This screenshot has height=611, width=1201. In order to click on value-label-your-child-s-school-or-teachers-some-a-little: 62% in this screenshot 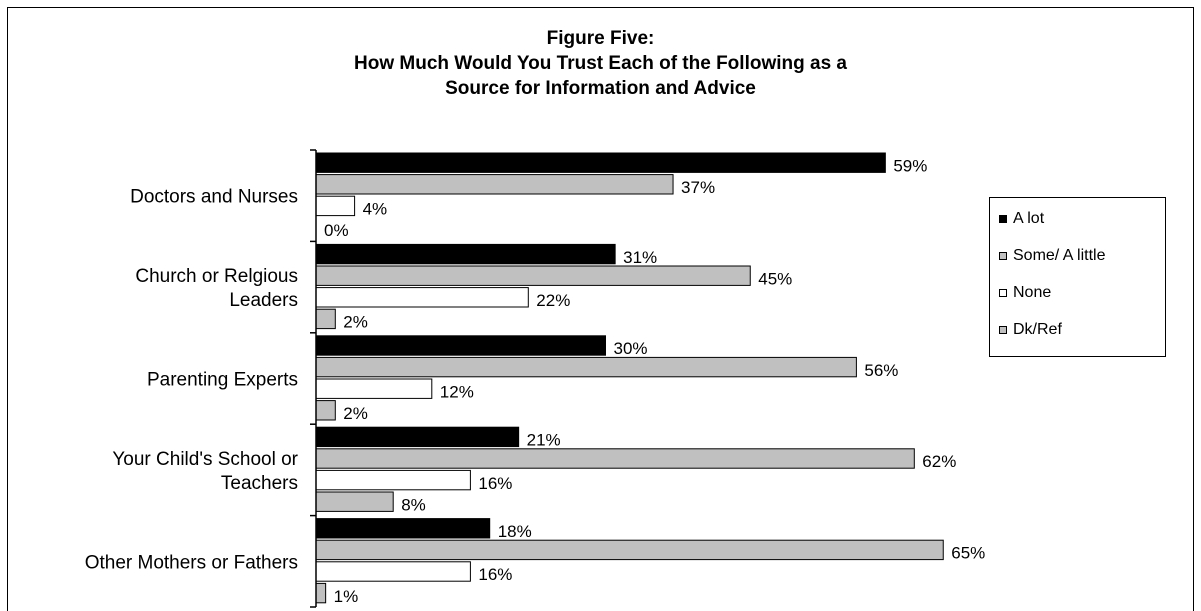, I will do `click(939, 461)`.